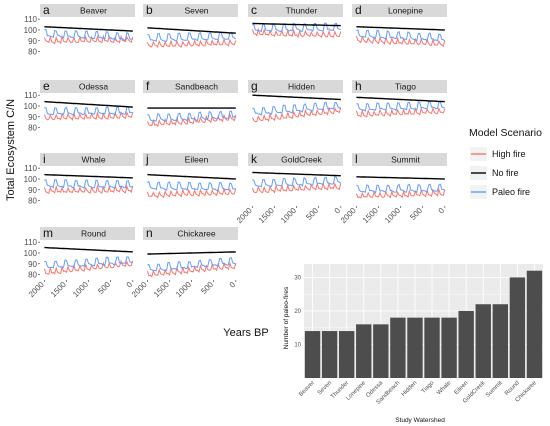 Image resolution: width=550 pixels, height=426 pixels. I want to click on panel-letter: n, so click(149, 233).